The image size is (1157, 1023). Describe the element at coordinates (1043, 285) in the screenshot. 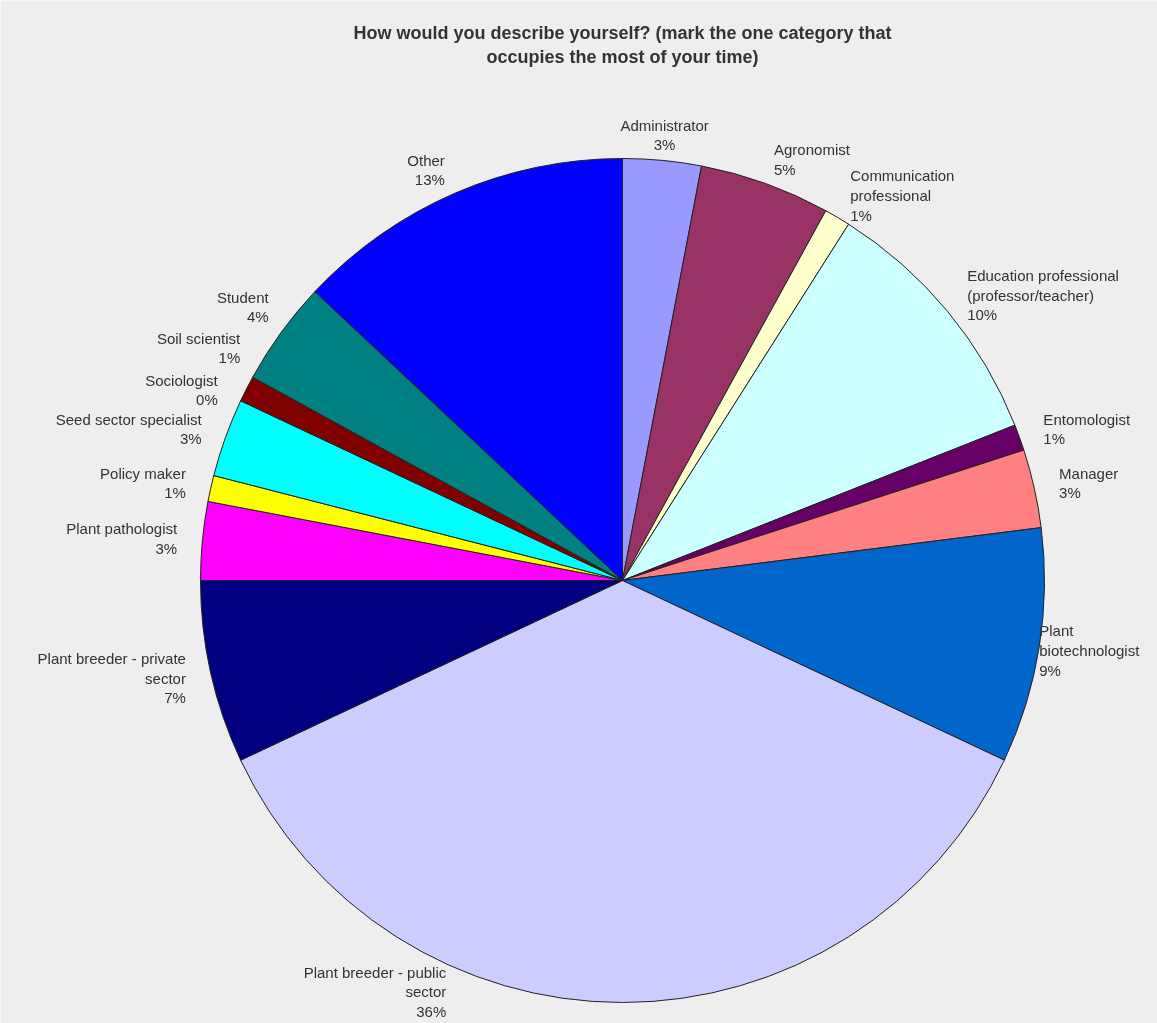

I see `slice-label: Education professional (professor/teacher)` at that location.